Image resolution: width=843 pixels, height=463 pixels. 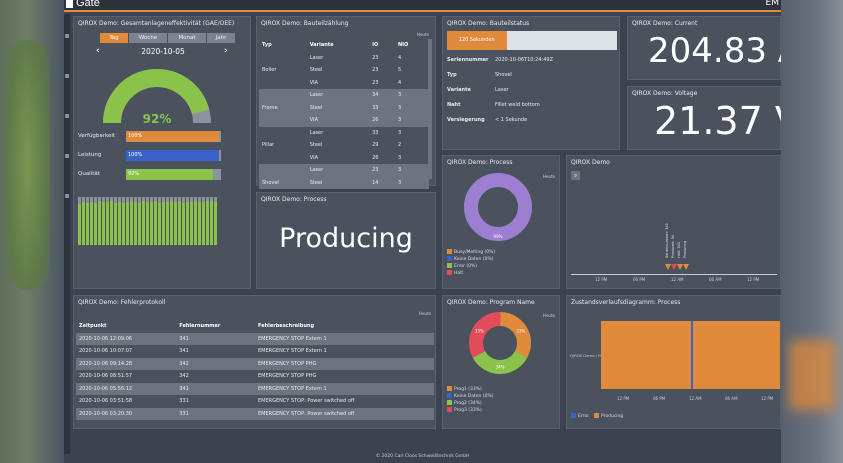 I want to click on voltage-value: 21.37 V, so click(x=717, y=121).